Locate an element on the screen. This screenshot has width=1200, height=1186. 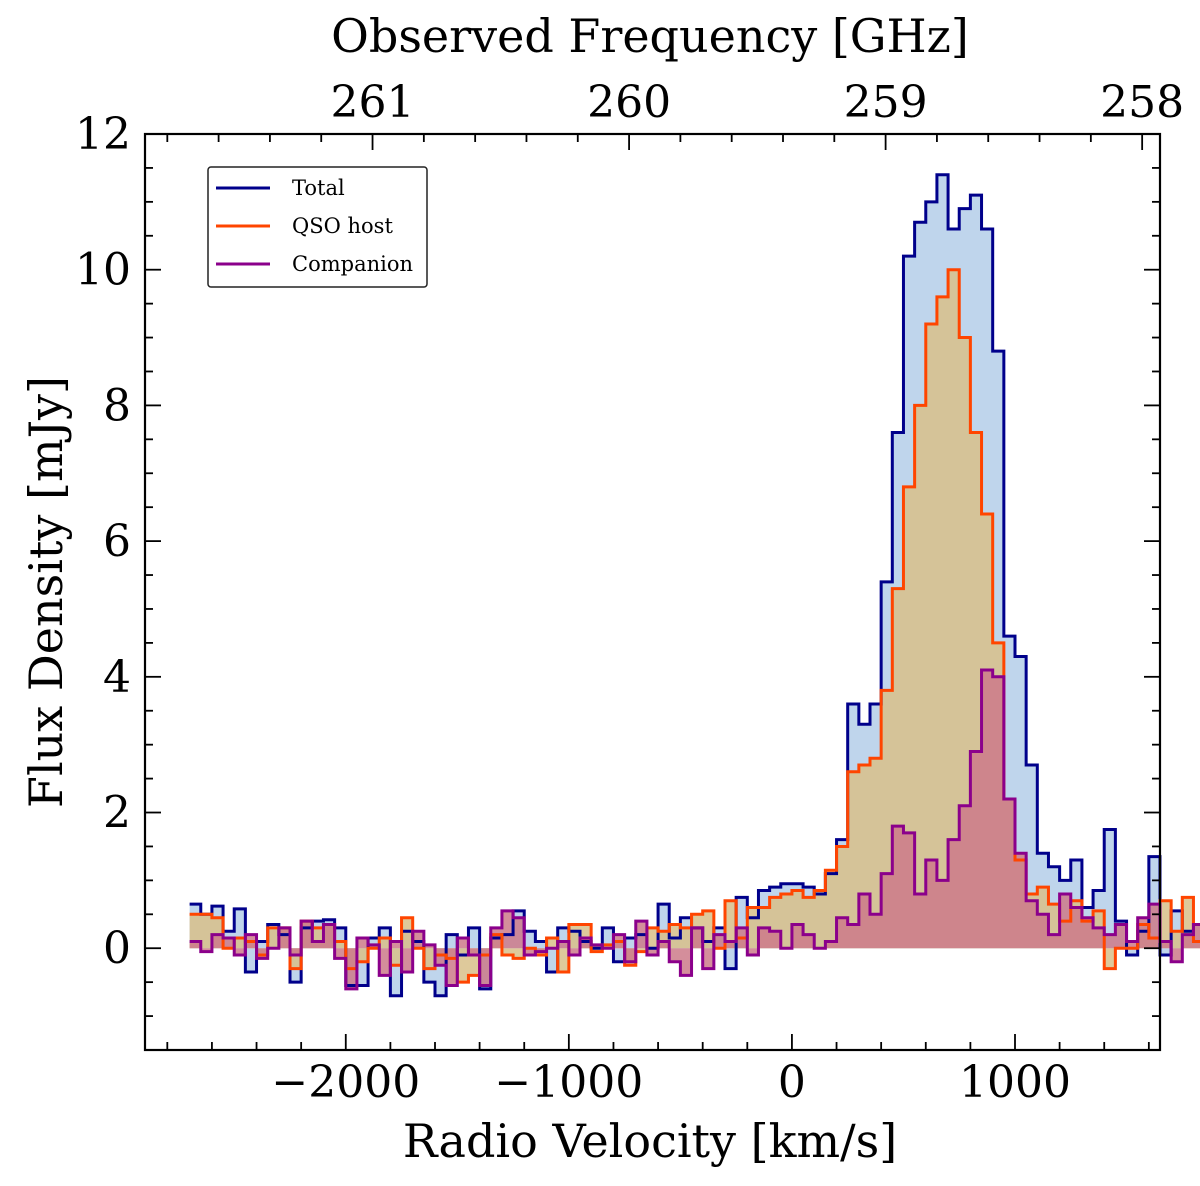
x-tick-label: 0 is located at coordinates (792, 1082).